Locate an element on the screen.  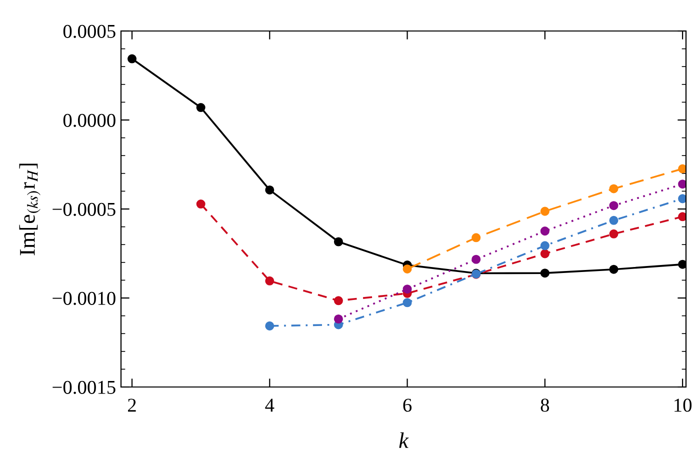
y-tick-label: 0.0005 is located at coordinates (89, 31).